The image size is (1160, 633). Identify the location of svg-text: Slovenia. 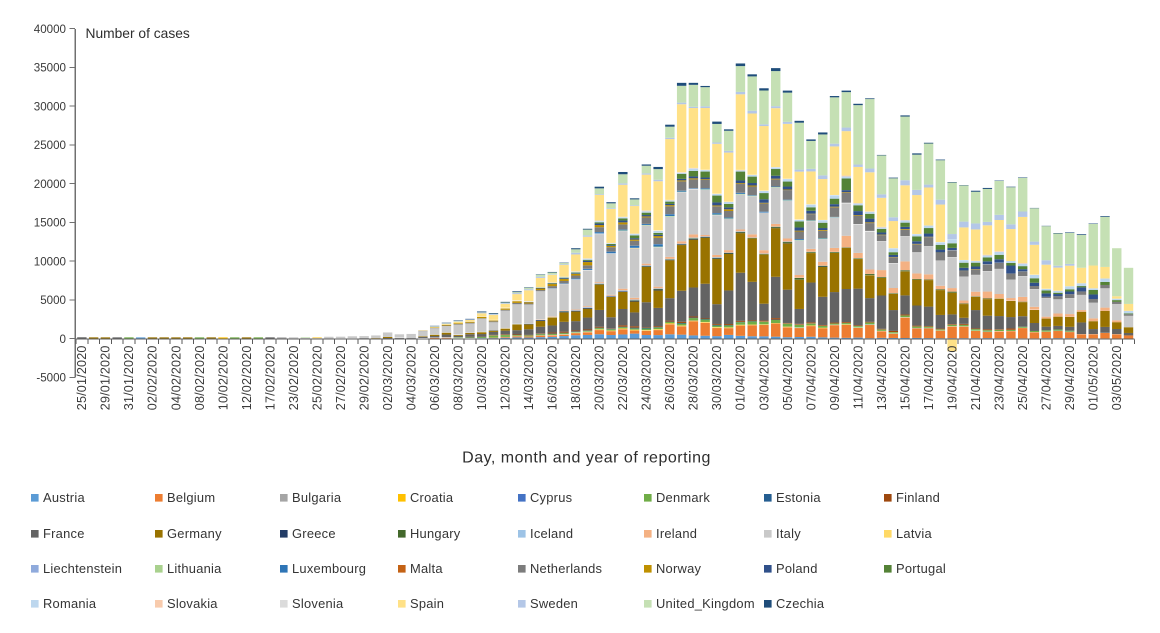
(318, 603).